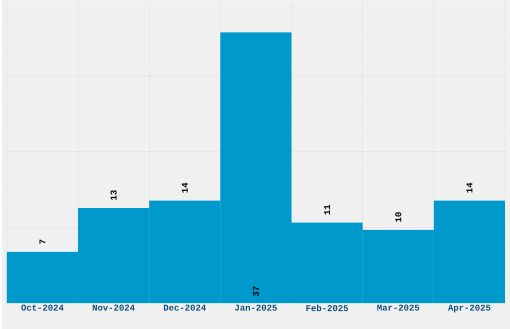 This screenshot has width=510, height=329. I want to click on x-tick-label: Mar-2025, so click(398, 307).